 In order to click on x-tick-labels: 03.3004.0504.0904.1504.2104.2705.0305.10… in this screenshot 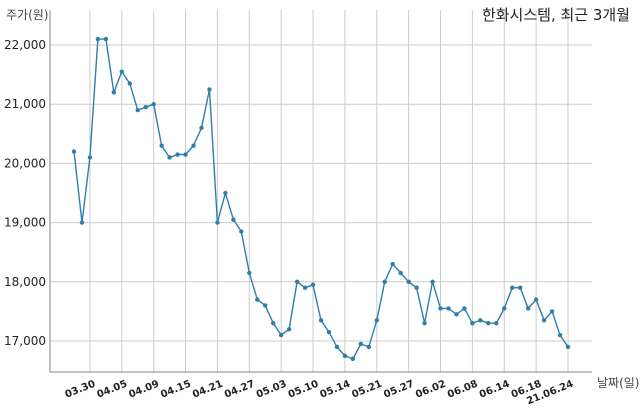, I will do `click(320, 393)`.